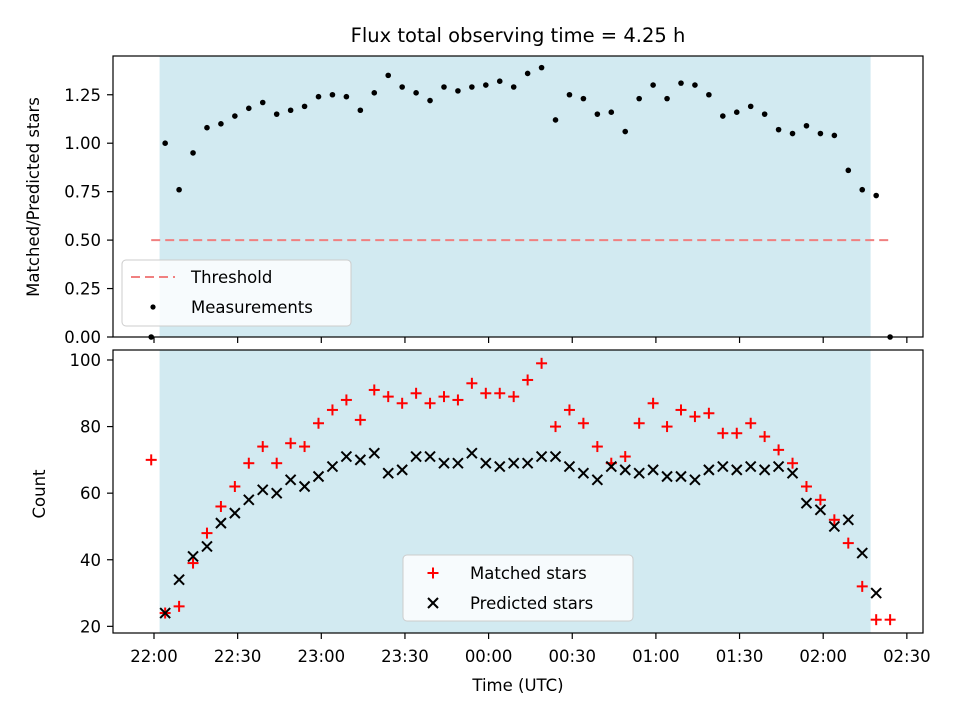 Image resolution: width=960 pixels, height=720 pixels. I want to click on top-x-axis-ticks, so click(530, 340).